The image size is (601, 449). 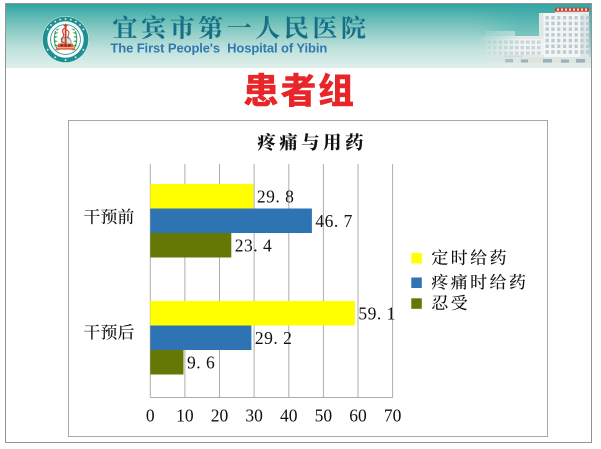 I want to click on svg-text: 40, so click(x=289, y=416).